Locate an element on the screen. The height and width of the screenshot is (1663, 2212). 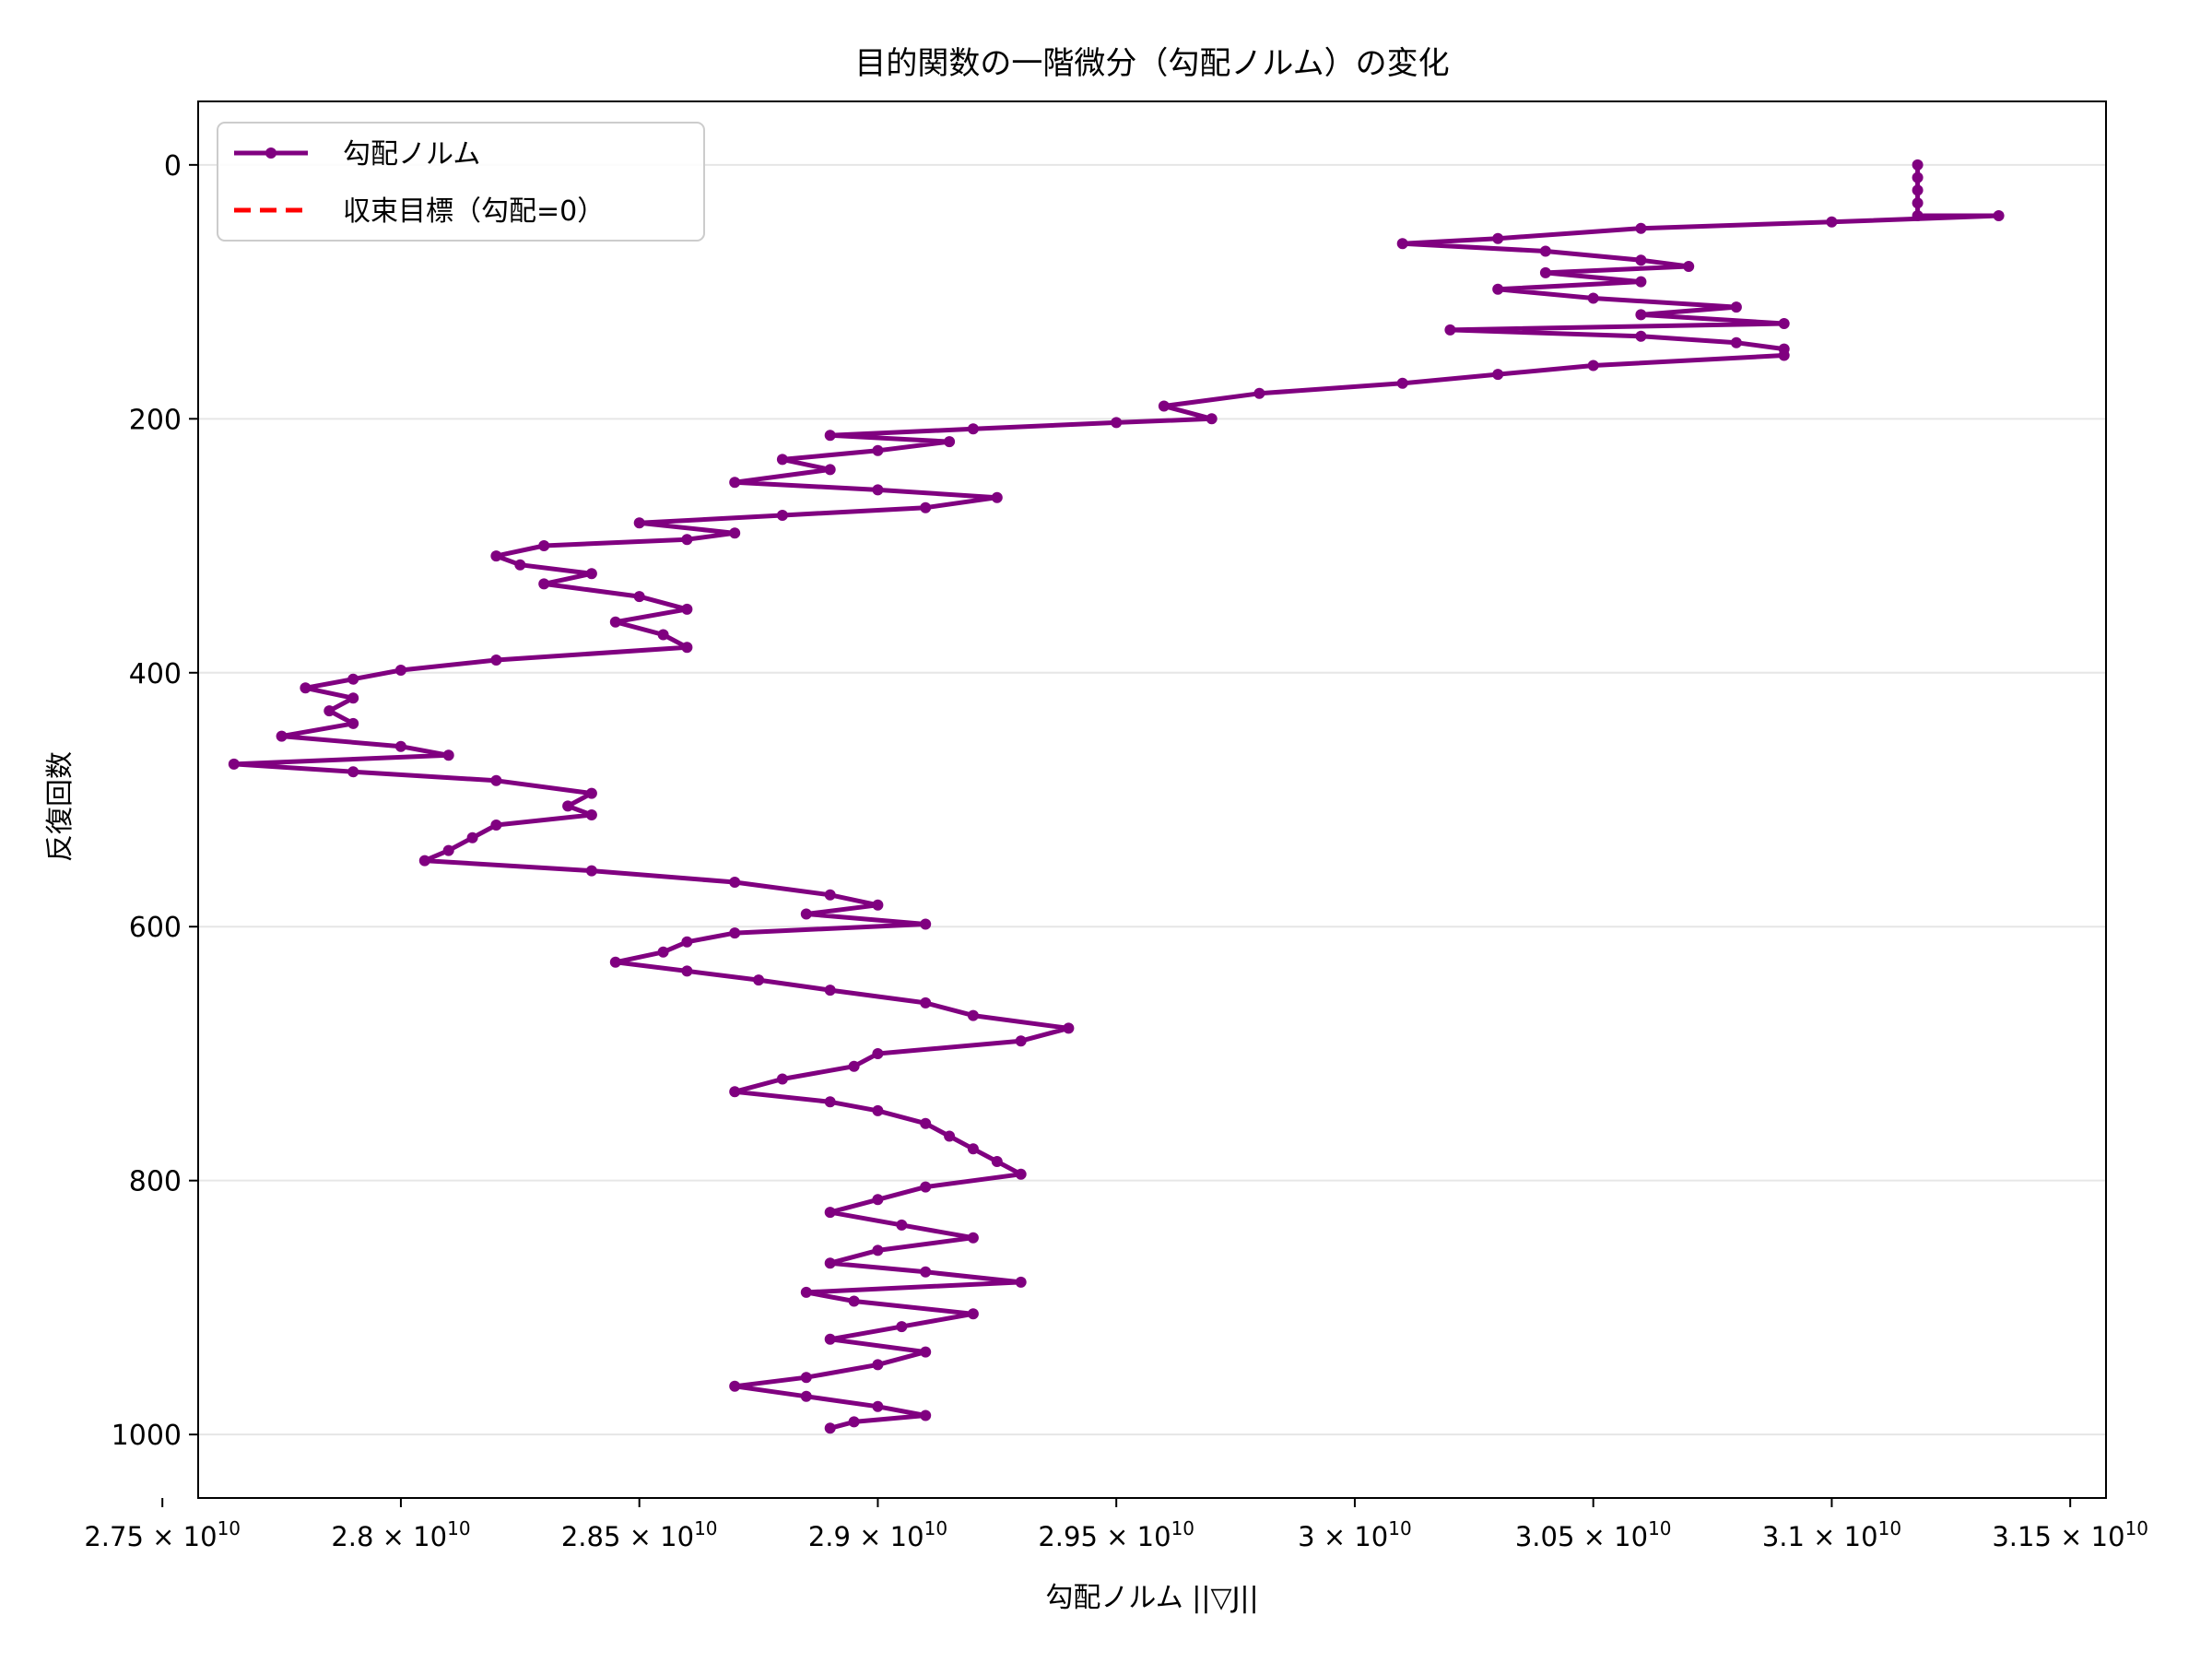
y-tick-label: 1000 is located at coordinates (147, 1436).